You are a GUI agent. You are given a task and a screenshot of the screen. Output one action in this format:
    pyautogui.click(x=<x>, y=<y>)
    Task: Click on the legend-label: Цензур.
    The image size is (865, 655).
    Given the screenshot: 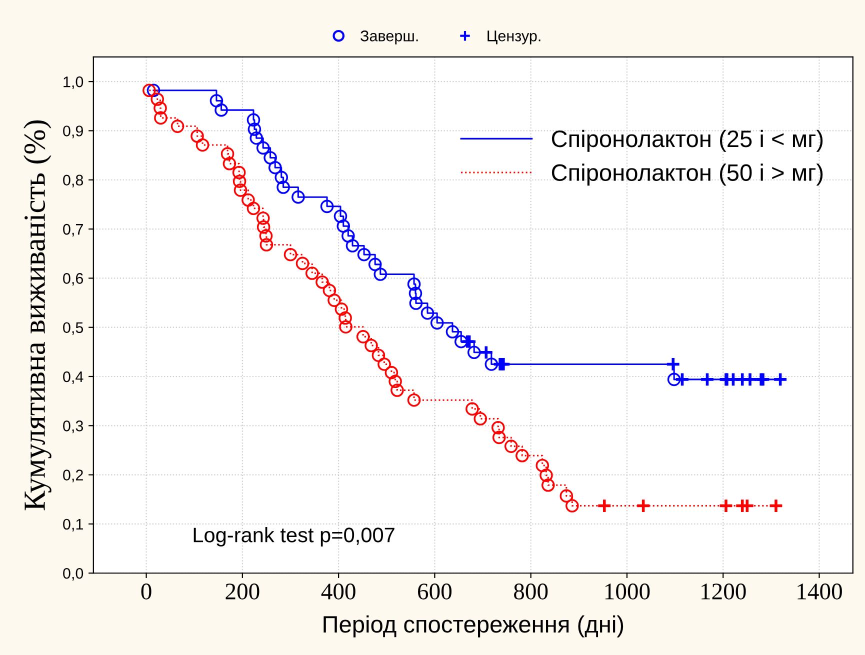 What is the action you would take?
    pyautogui.click(x=514, y=37)
    